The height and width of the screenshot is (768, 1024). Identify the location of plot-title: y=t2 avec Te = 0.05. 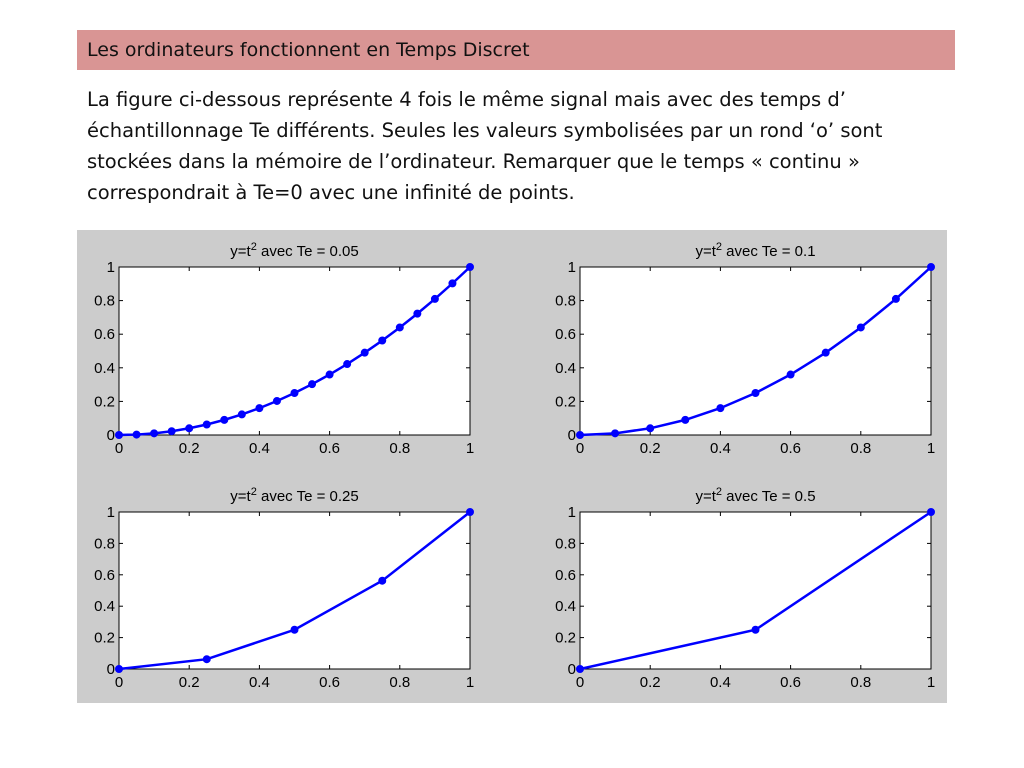
(294, 250).